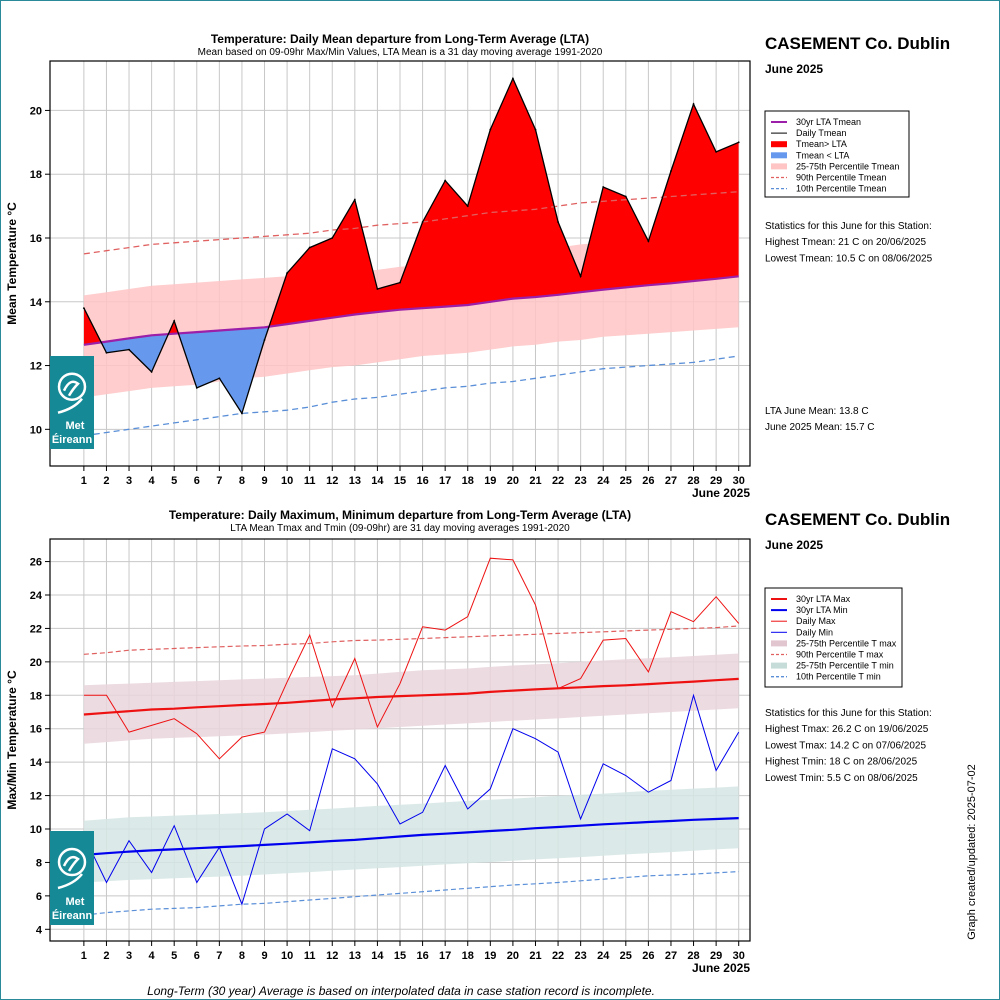 This screenshot has height=1000, width=1000. Describe the element at coordinates (814, 632) in the screenshot. I see `legend-label: Daily Min` at that location.